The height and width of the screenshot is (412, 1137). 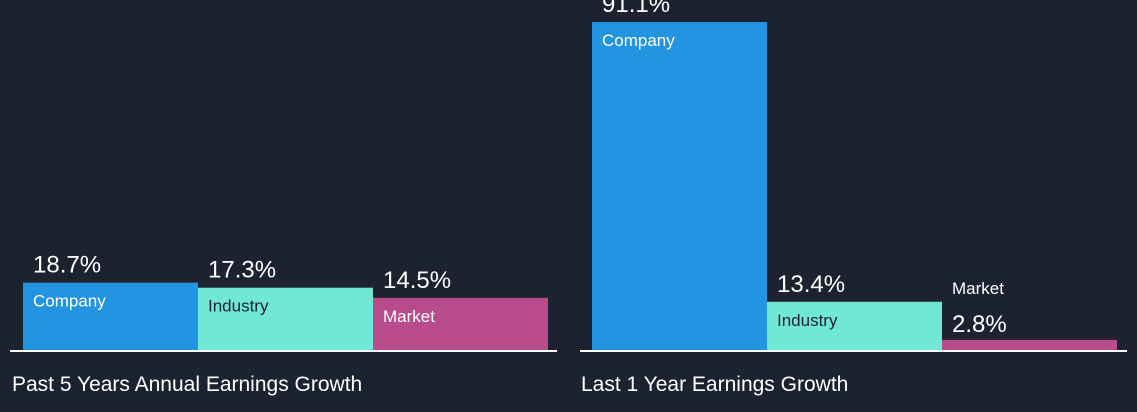 I want to click on bar-company-1y, so click(x=679, y=186).